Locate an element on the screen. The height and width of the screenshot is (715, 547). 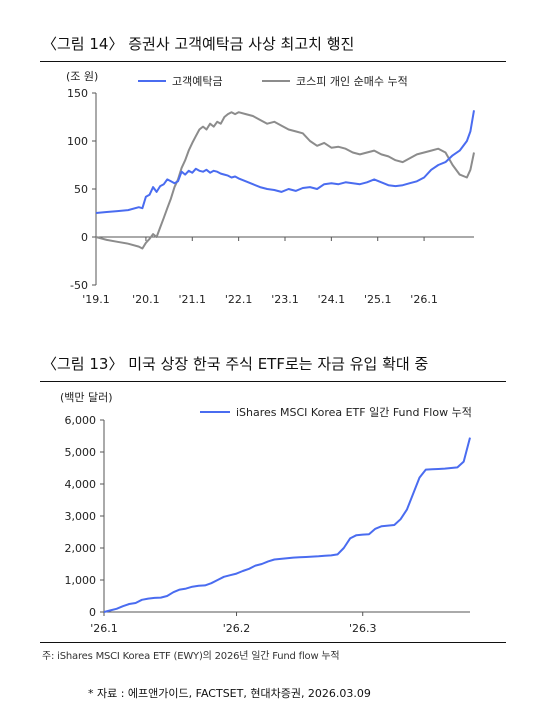
chart2-legend-item-ewy: iShares MSCI Korea ETF 일간 Fund Flow 누적 is located at coordinates (336, 412).